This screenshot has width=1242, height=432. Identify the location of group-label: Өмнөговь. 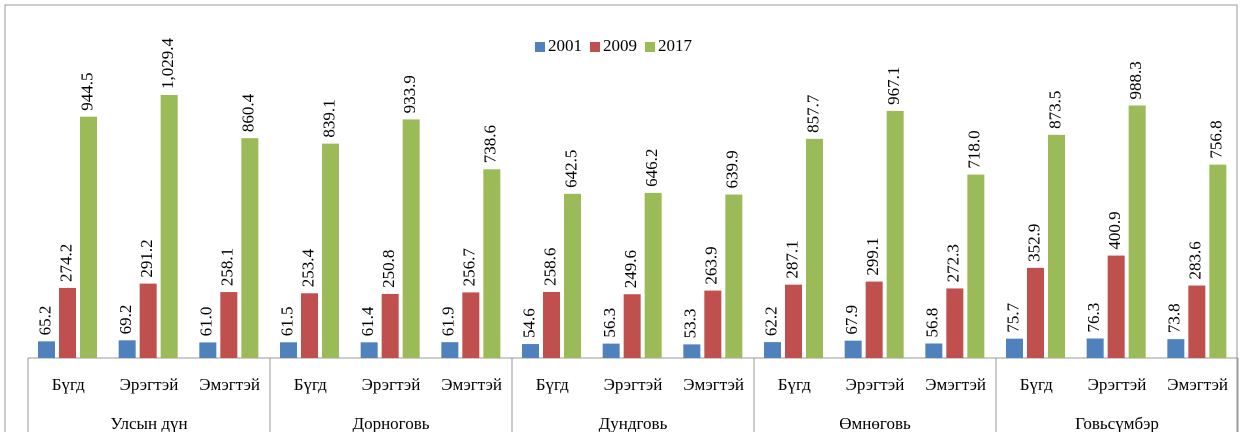
(875, 423).